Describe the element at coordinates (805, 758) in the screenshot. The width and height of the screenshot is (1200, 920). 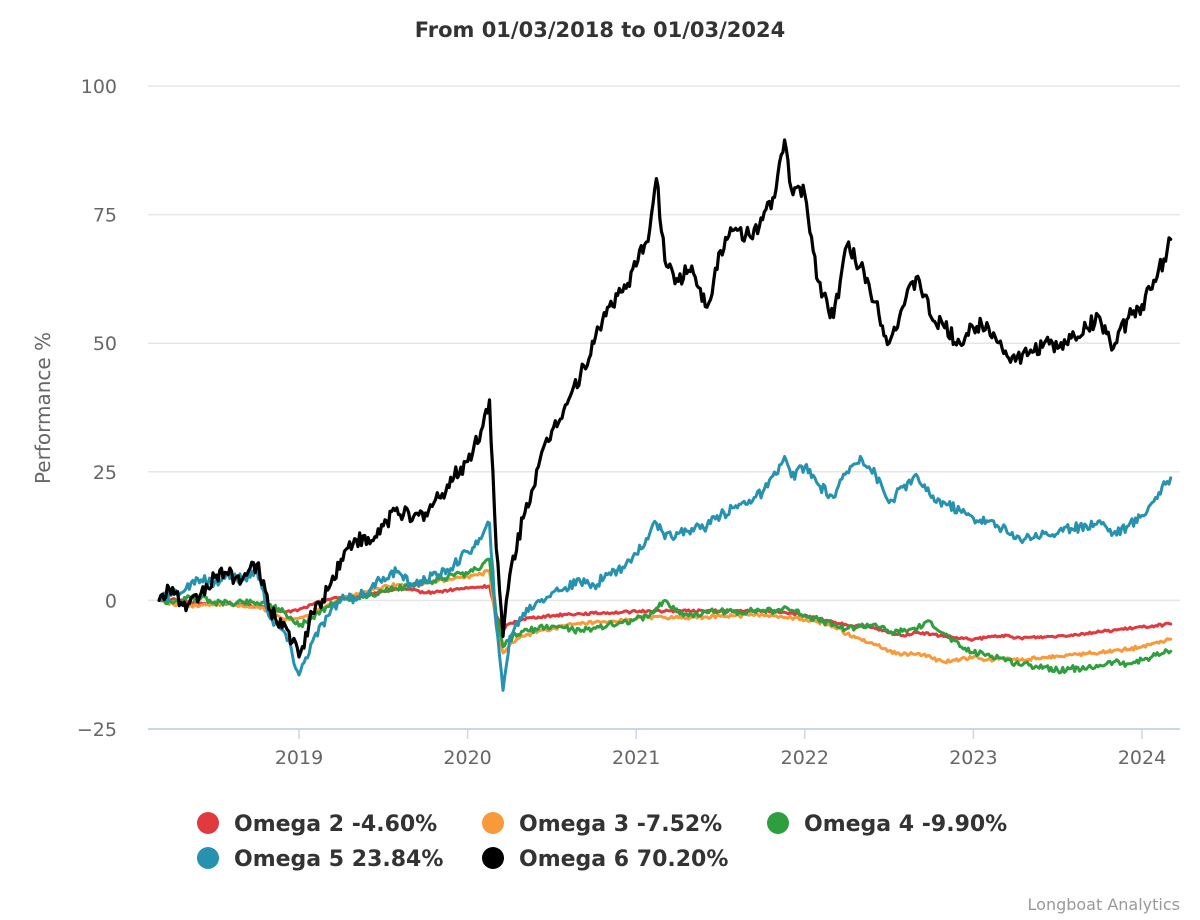
I see `x-tick-label: 2022` at that location.